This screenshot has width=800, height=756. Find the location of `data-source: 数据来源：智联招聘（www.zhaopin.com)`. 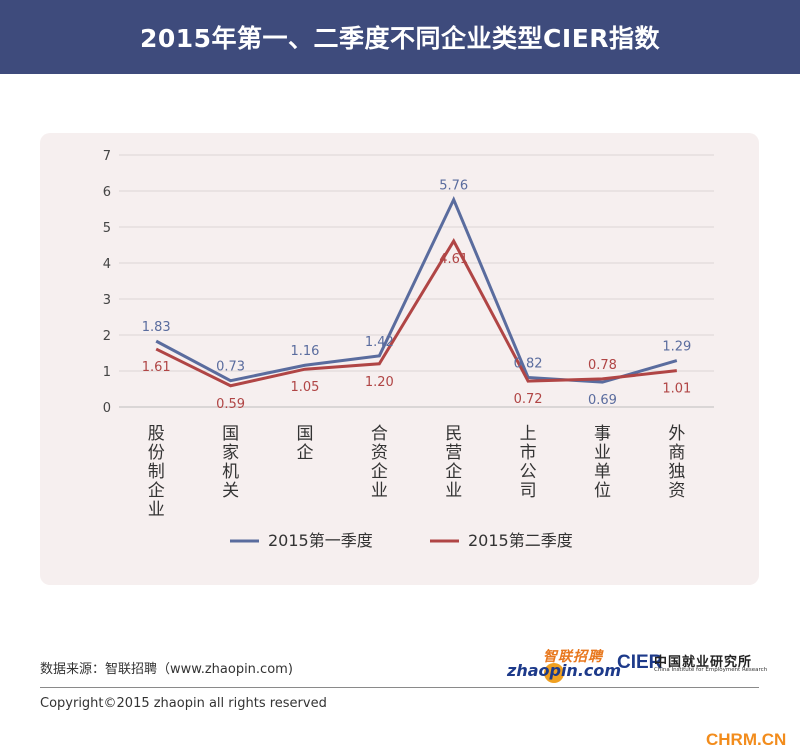

data-source: 数据来源：智联招聘（www.zhaopin.com) is located at coordinates (166, 669).